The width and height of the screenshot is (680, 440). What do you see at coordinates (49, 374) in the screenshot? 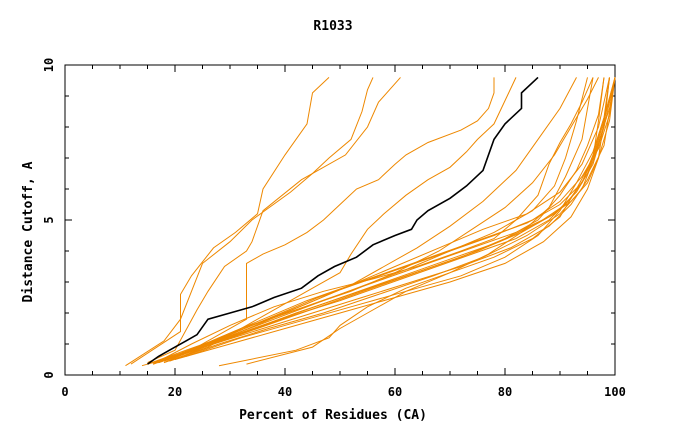
I see `y-tick-label: 0` at bounding box center [49, 374].